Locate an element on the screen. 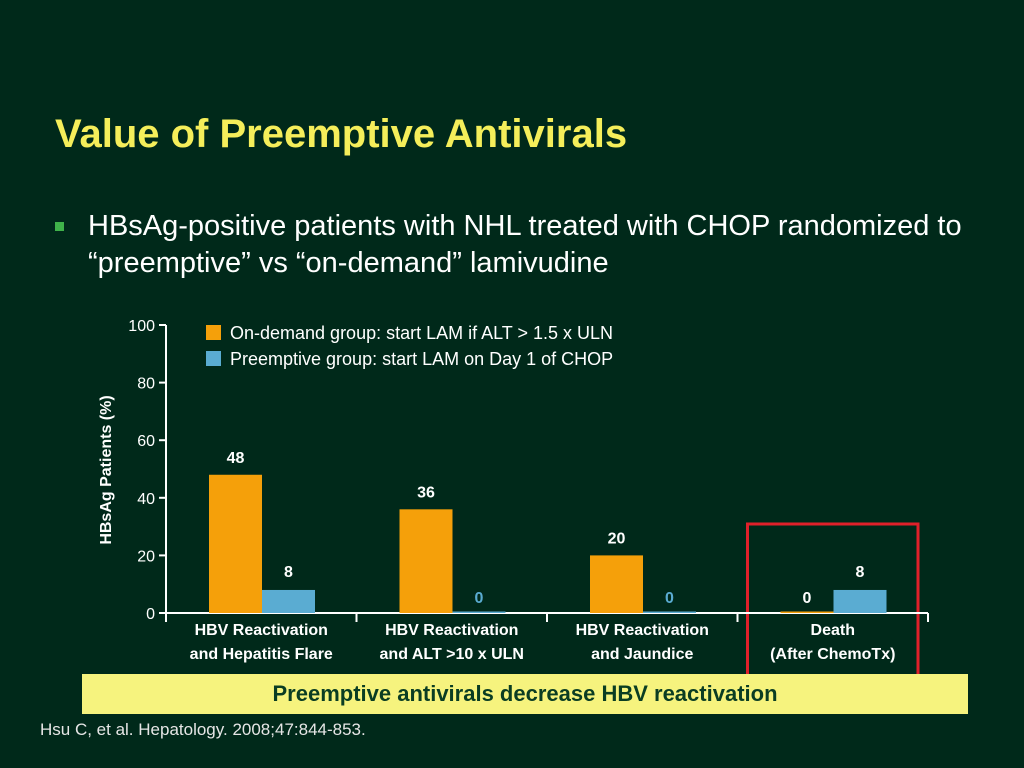  y-tick-label: 80 is located at coordinates (146, 384).